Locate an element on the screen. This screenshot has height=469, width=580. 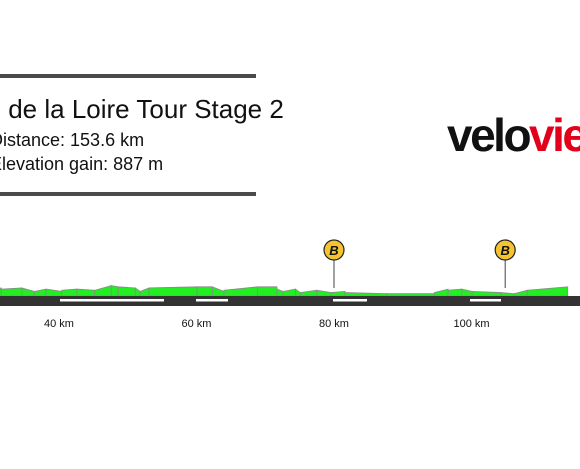
logo-vie-text: vie is located at coordinates (554, 135).